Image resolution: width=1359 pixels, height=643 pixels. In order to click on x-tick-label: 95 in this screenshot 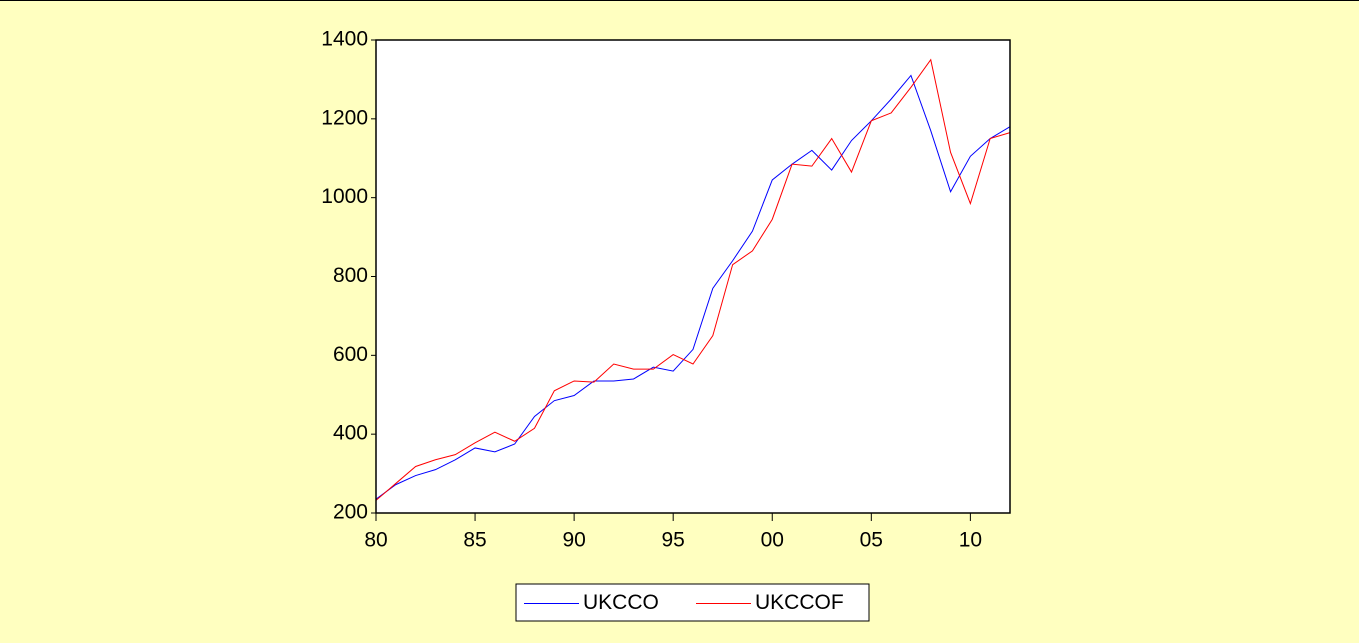, I will do `click(673, 540)`.